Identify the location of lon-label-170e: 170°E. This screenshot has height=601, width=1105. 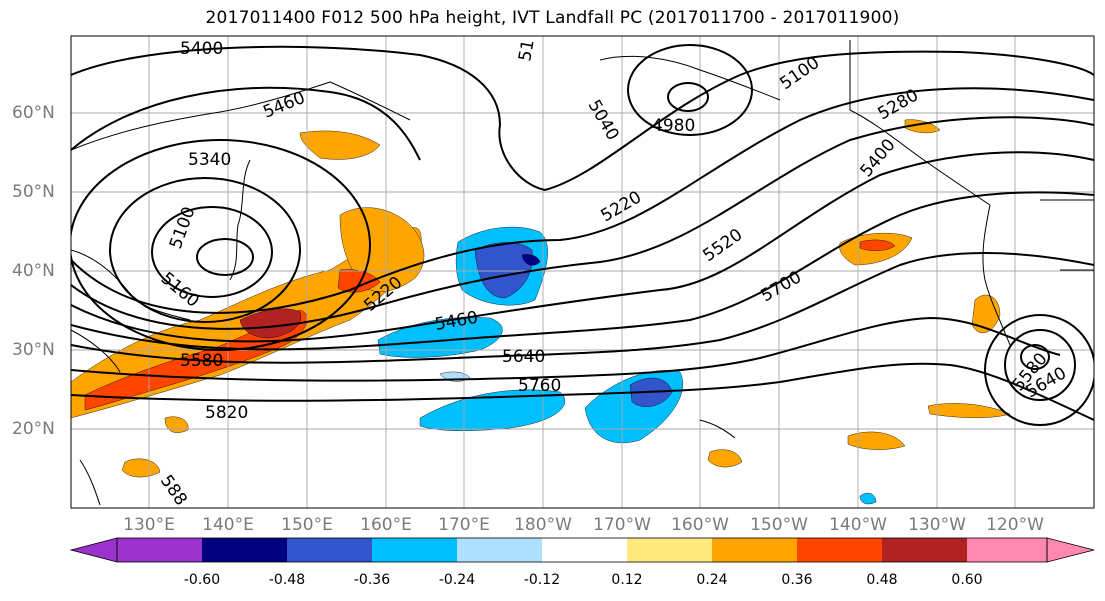
(464, 525).